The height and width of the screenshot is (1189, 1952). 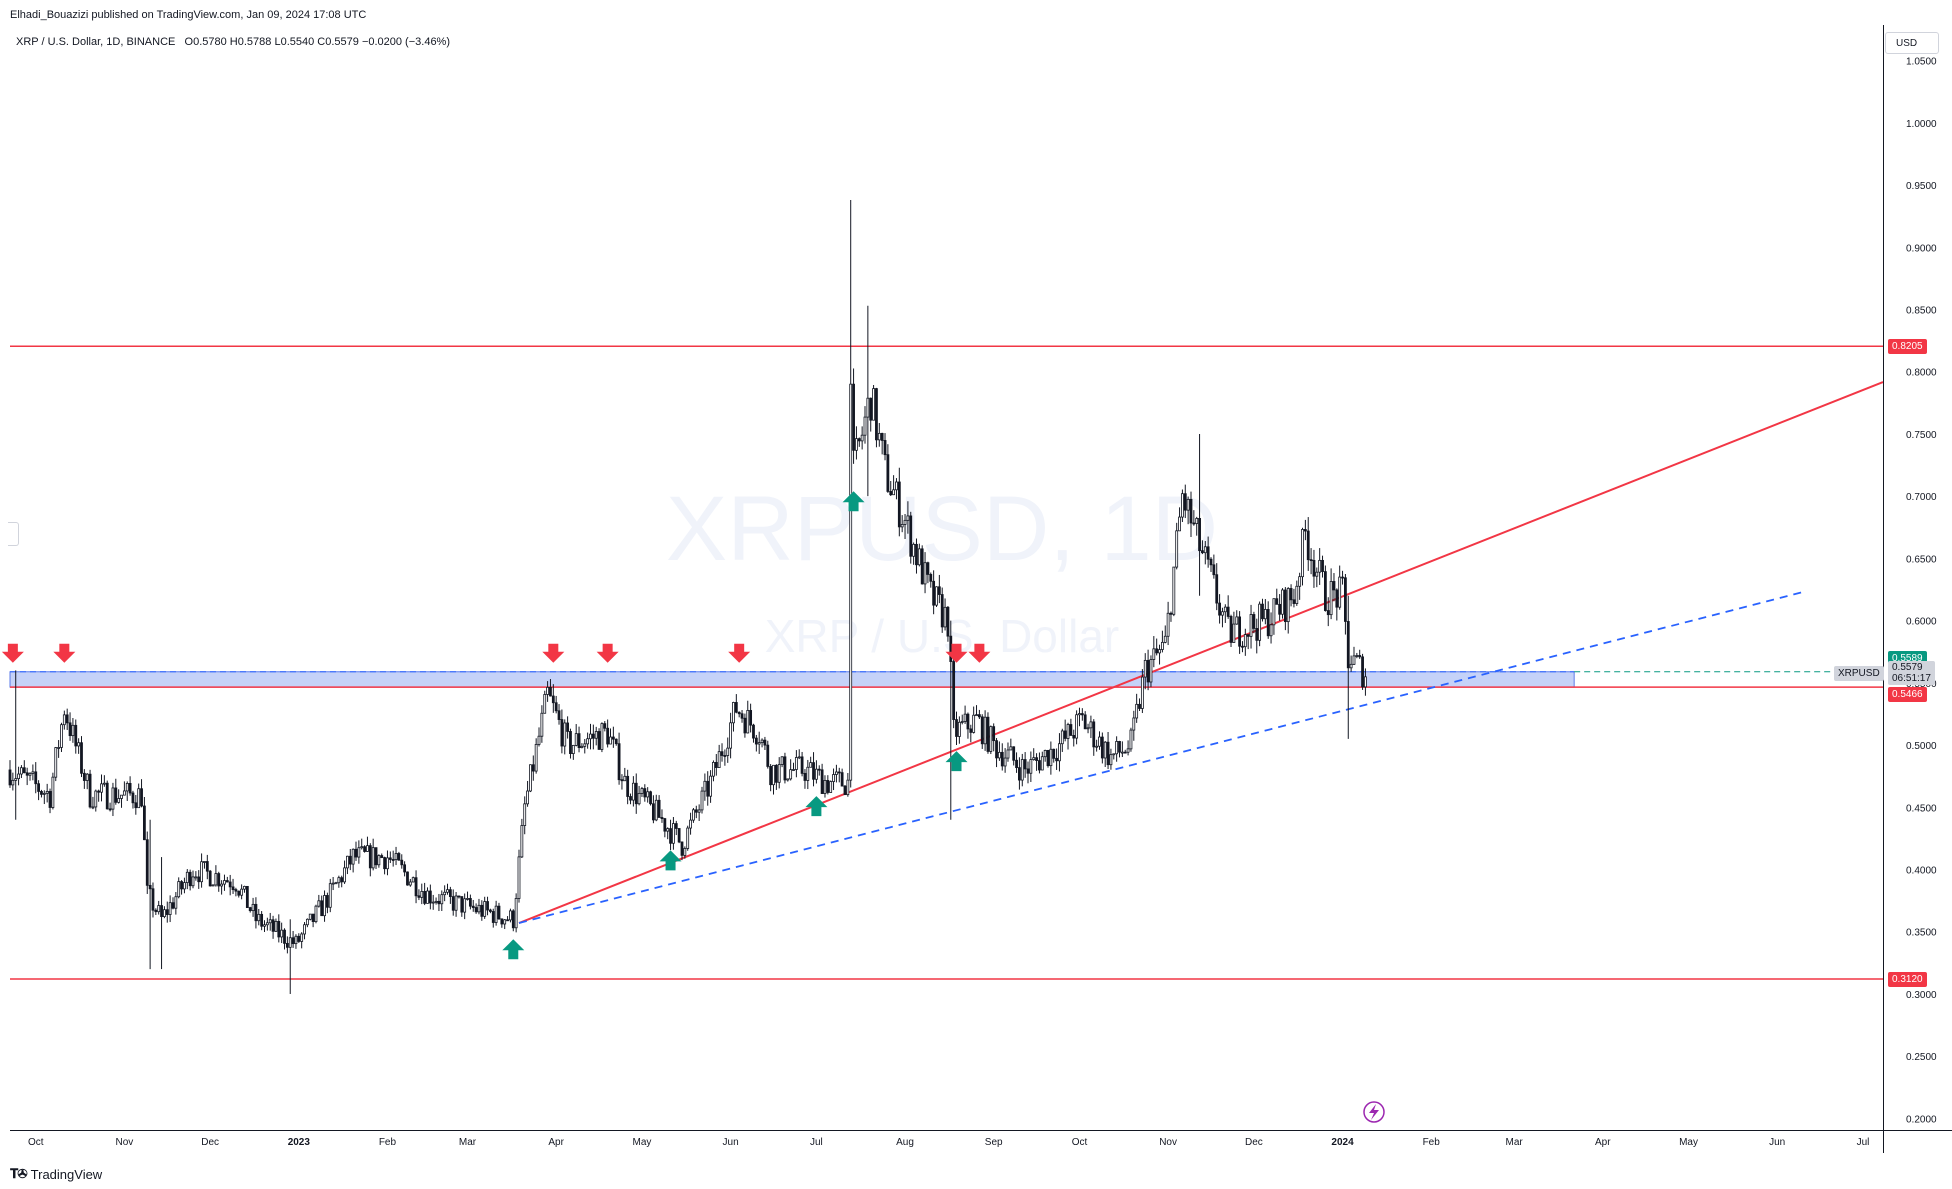 I want to click on price-tick-label: 1.0000, so click(x=1921, y=124).